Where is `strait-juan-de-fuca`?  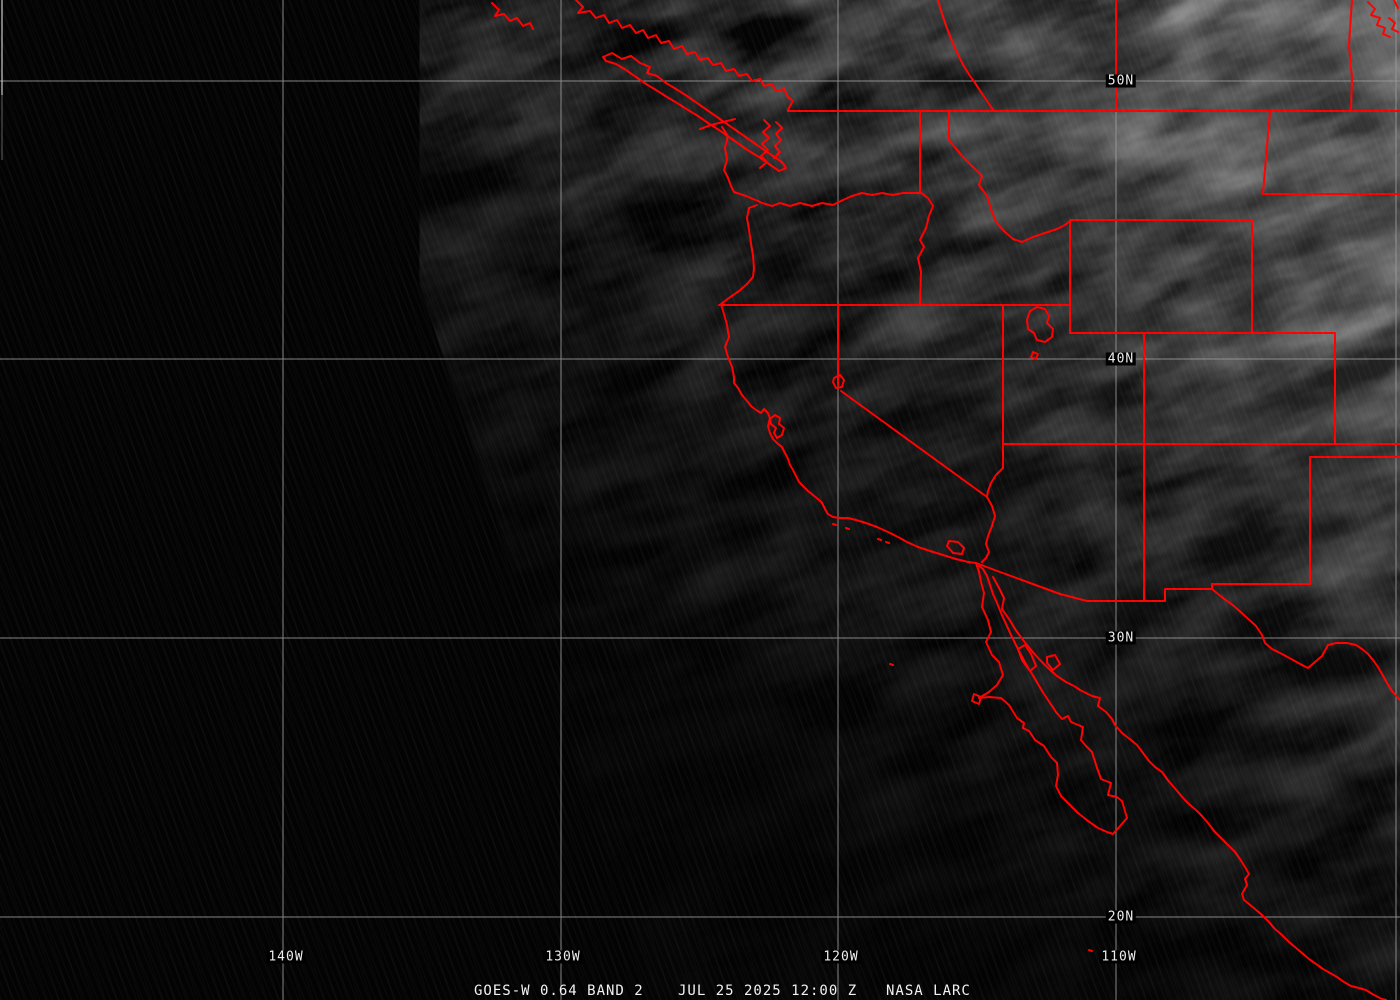 strait-juan-de-fuca is located at coordinates (717, 124).